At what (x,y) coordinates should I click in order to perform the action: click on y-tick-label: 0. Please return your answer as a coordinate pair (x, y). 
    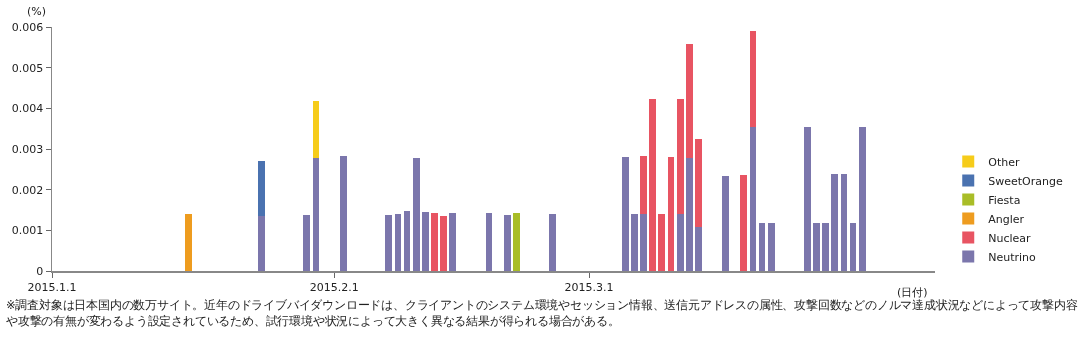
    Looking at the image, I should click on (40, 271).